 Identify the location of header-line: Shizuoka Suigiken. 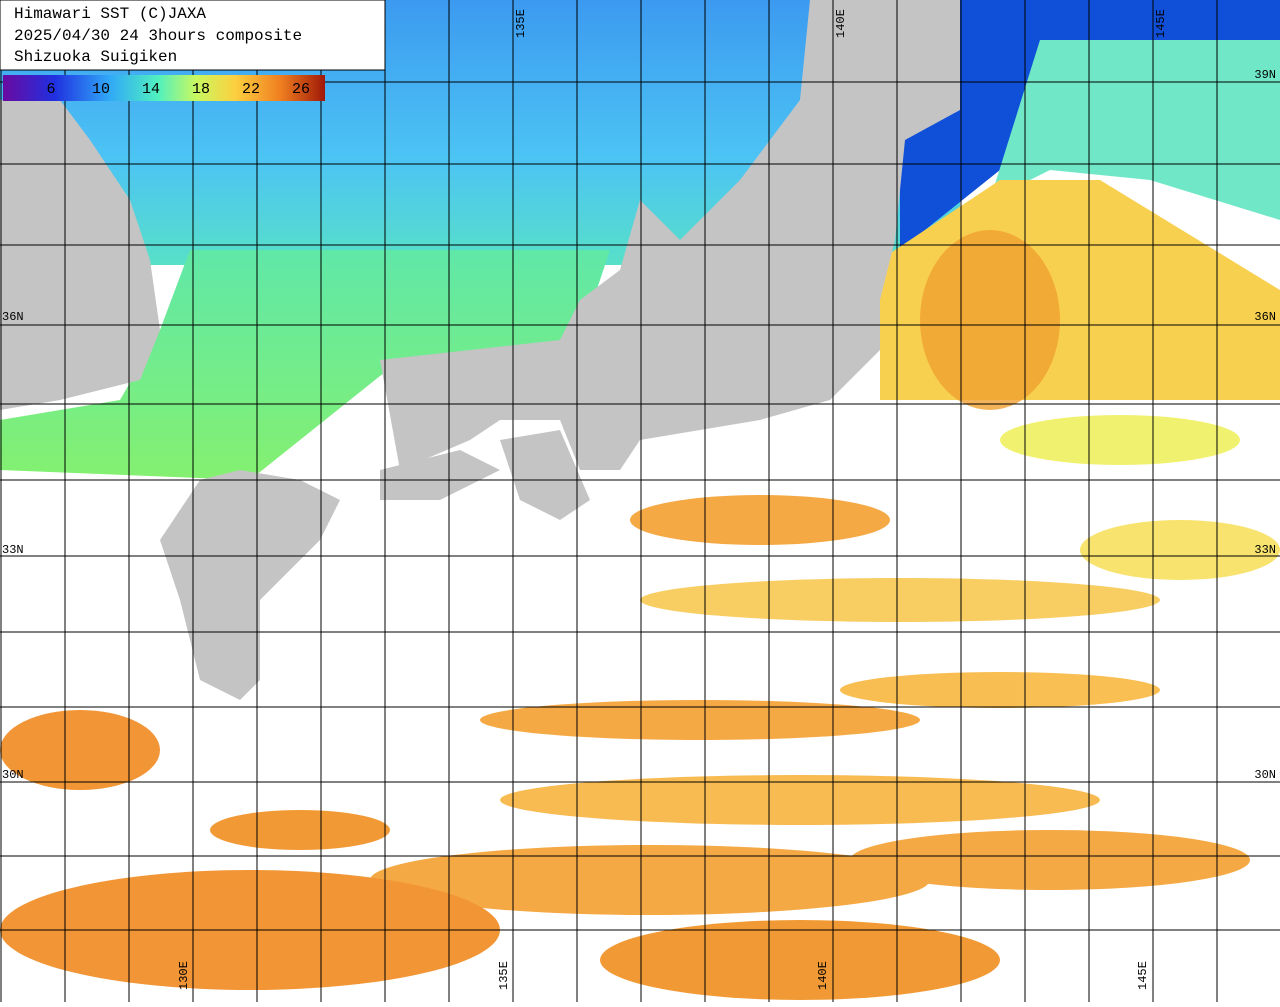
(95, 57).